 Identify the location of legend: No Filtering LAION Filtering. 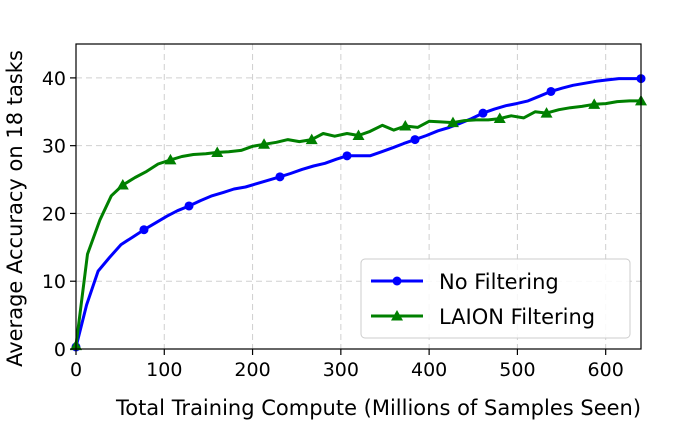
(495, 298).